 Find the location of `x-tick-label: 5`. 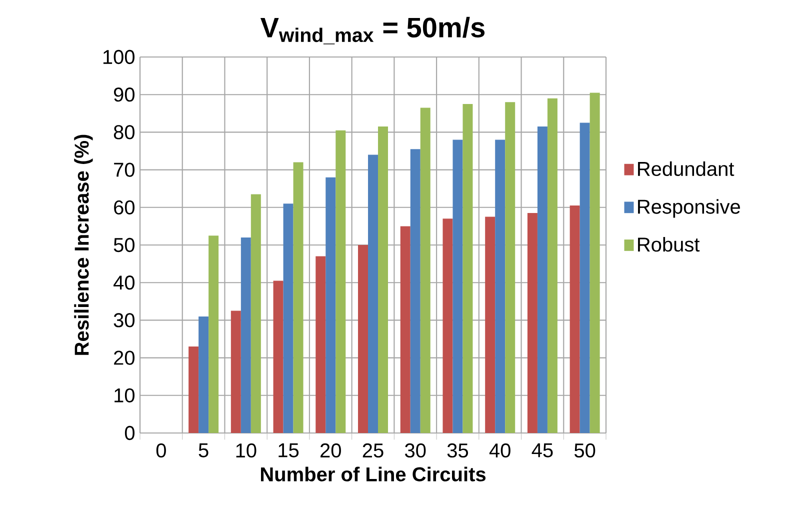

x-tick-label: 5 is located at coordinates (203, 450).